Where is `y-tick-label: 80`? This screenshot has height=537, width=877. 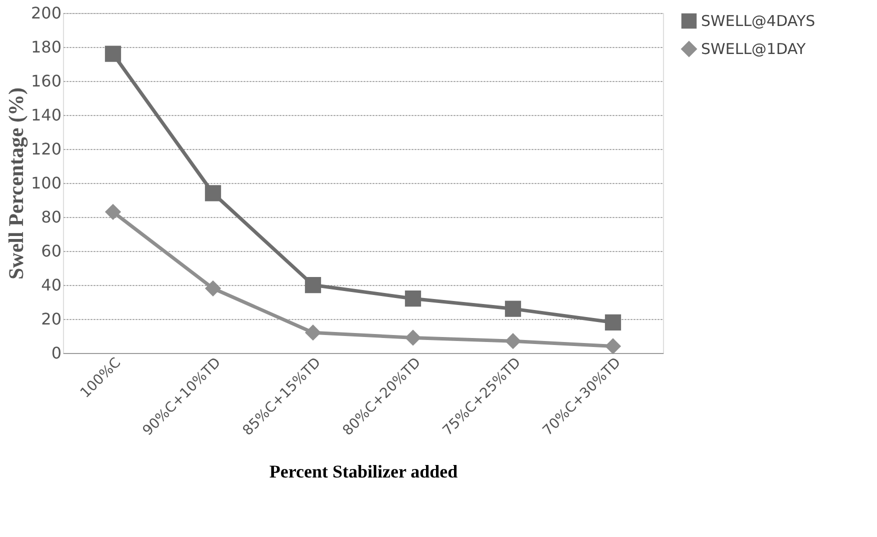
y-tick-label: 80 is located at coordinates (51, 217).